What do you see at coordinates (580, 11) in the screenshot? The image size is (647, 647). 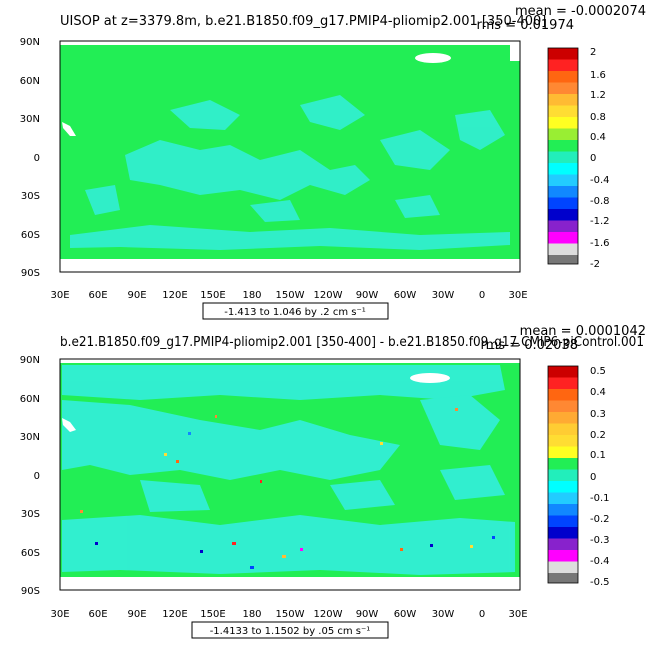 I see `panel-1-mean: mean = -0.0002074` at bounding box center [580, 11].